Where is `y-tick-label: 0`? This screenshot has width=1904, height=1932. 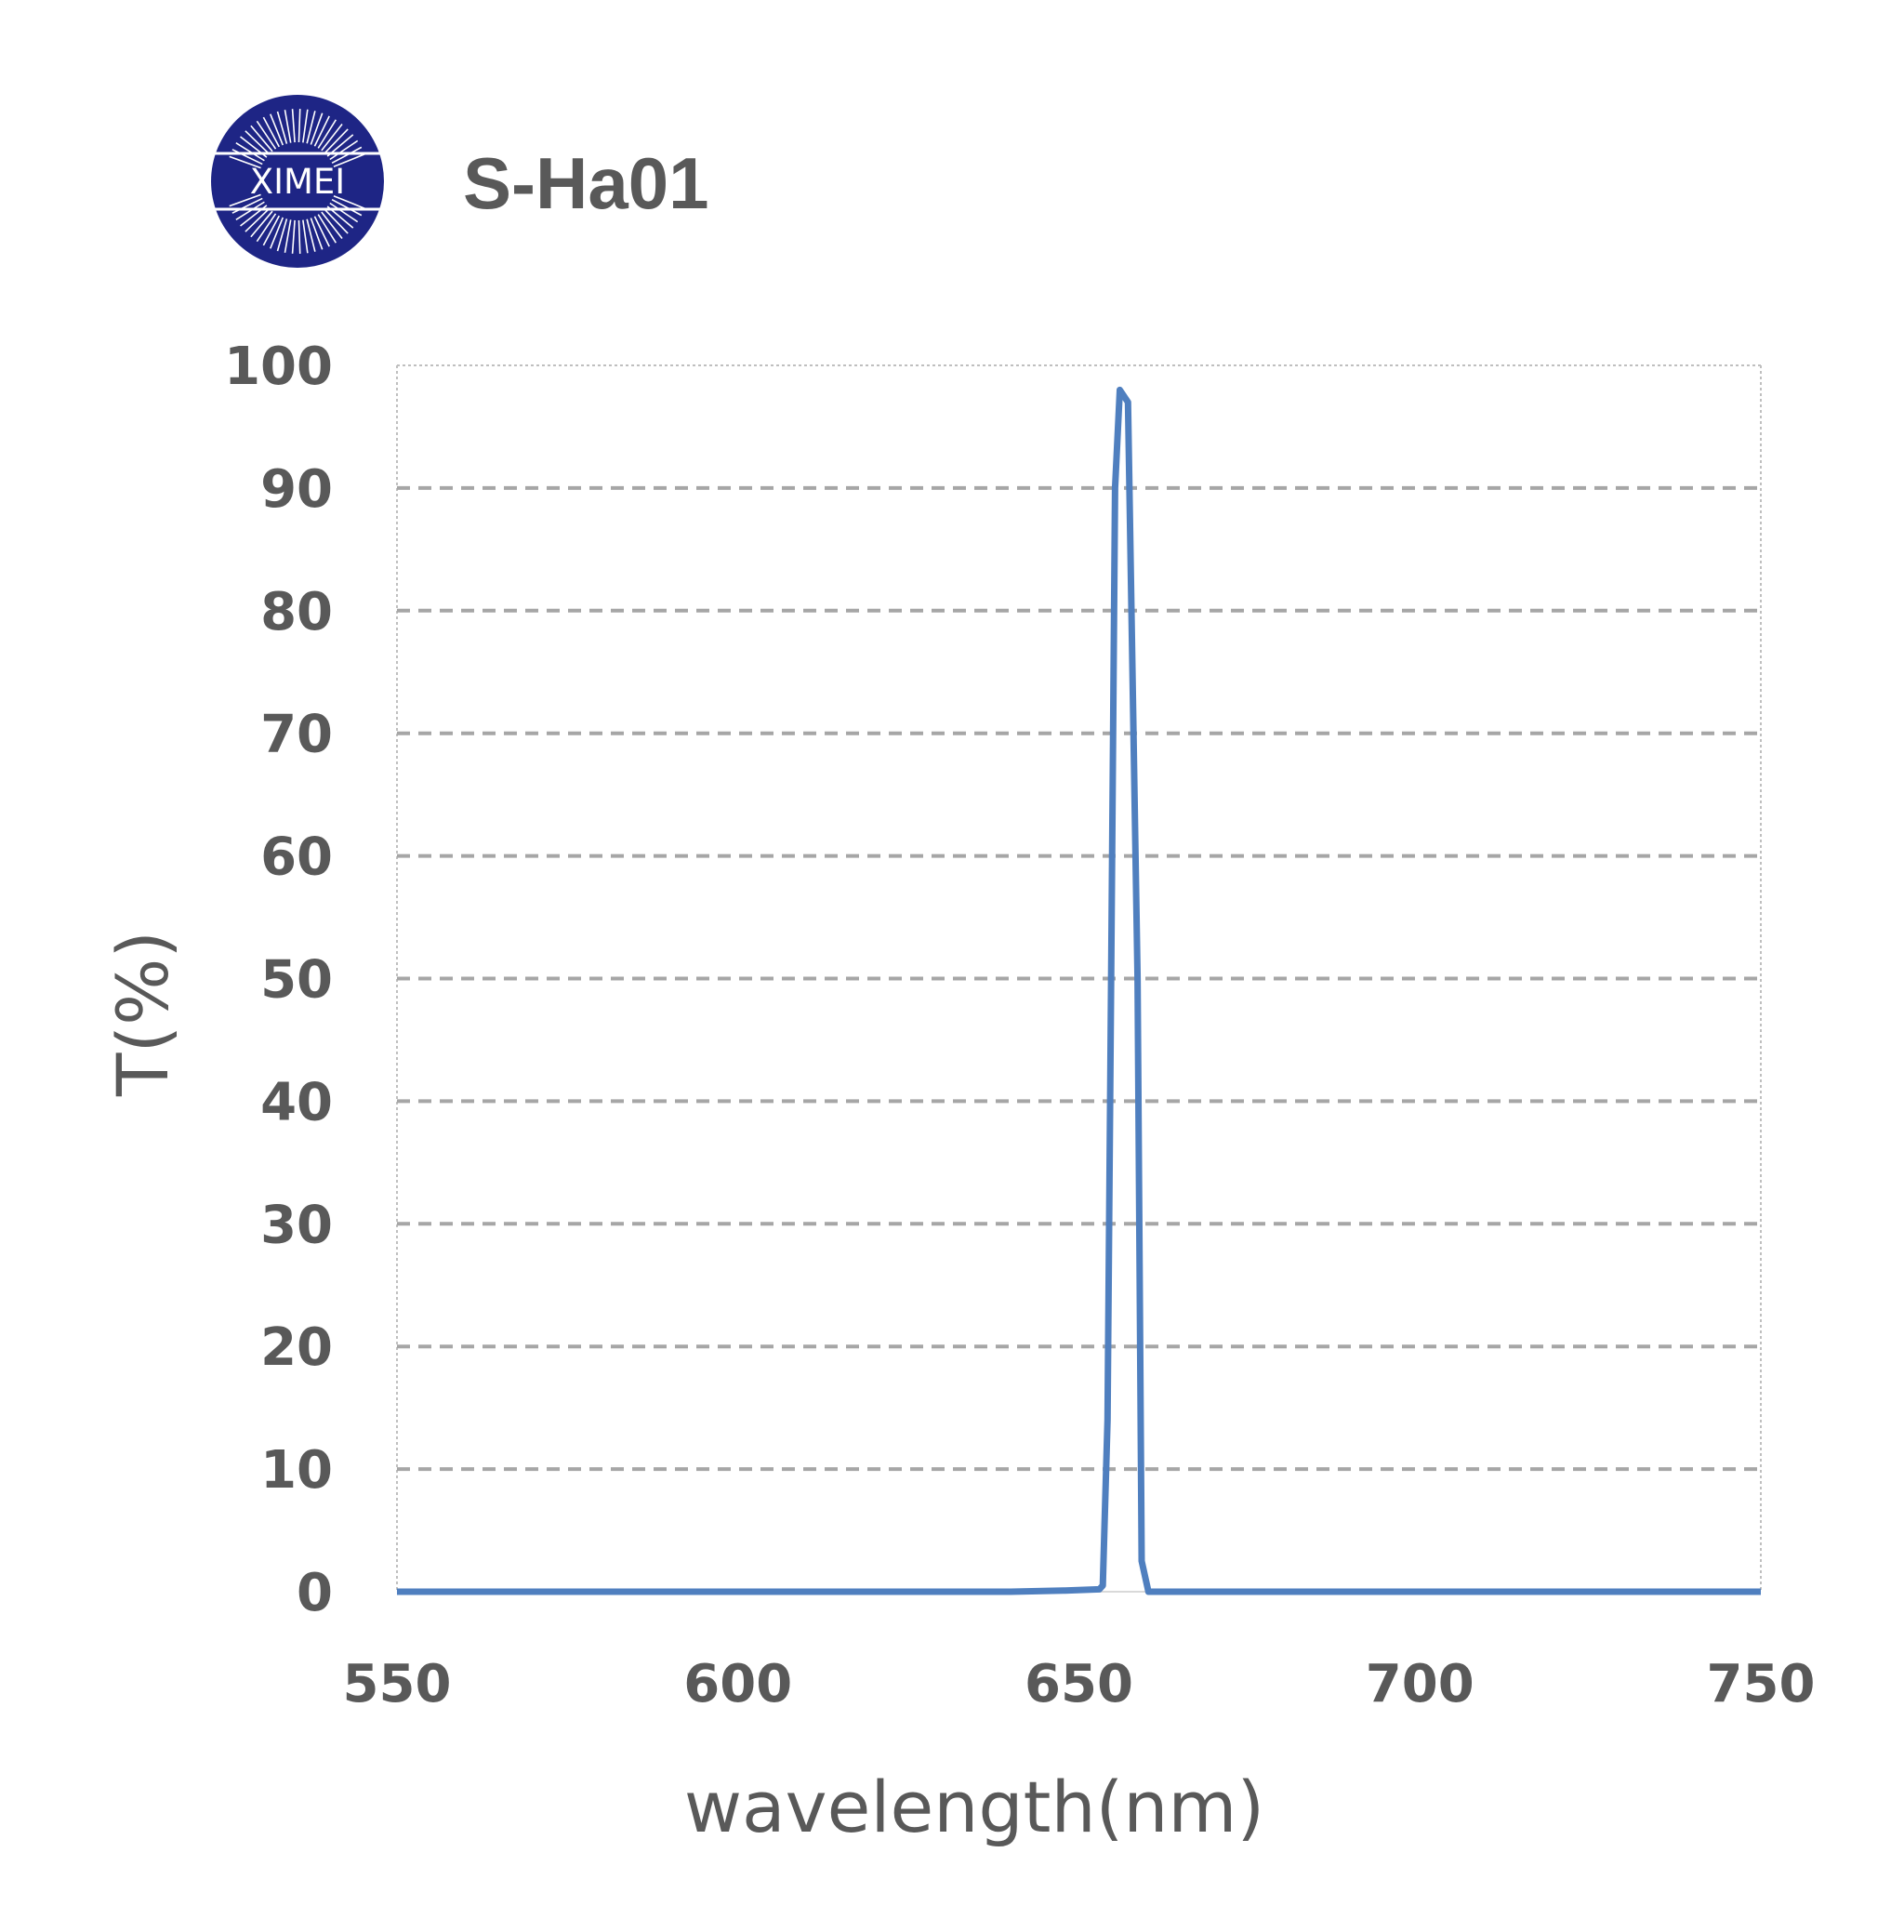 y-tick-label: 0 is located at coordinates (315, 1593).